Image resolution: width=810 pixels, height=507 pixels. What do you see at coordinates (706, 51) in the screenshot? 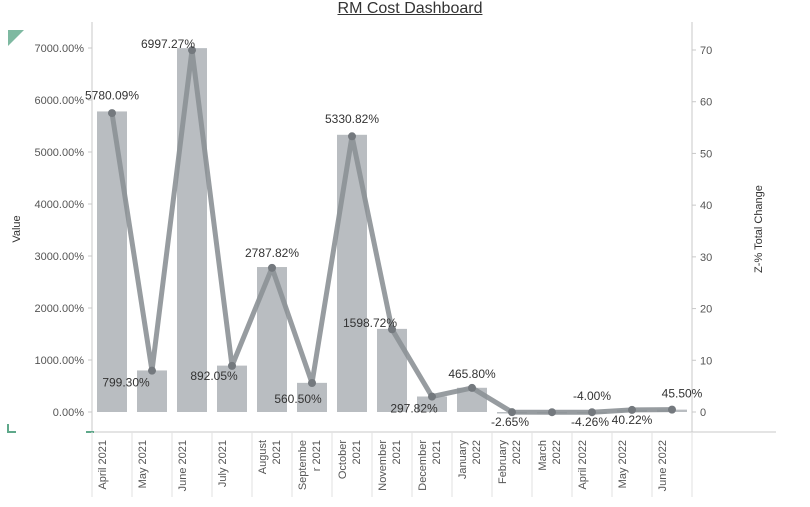
I see `y2-tick-label: 70` at bounding box center [706, 51].